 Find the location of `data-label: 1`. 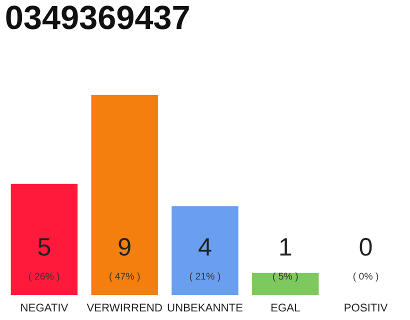

data-label: 1 is located at coordinates (286, 247).